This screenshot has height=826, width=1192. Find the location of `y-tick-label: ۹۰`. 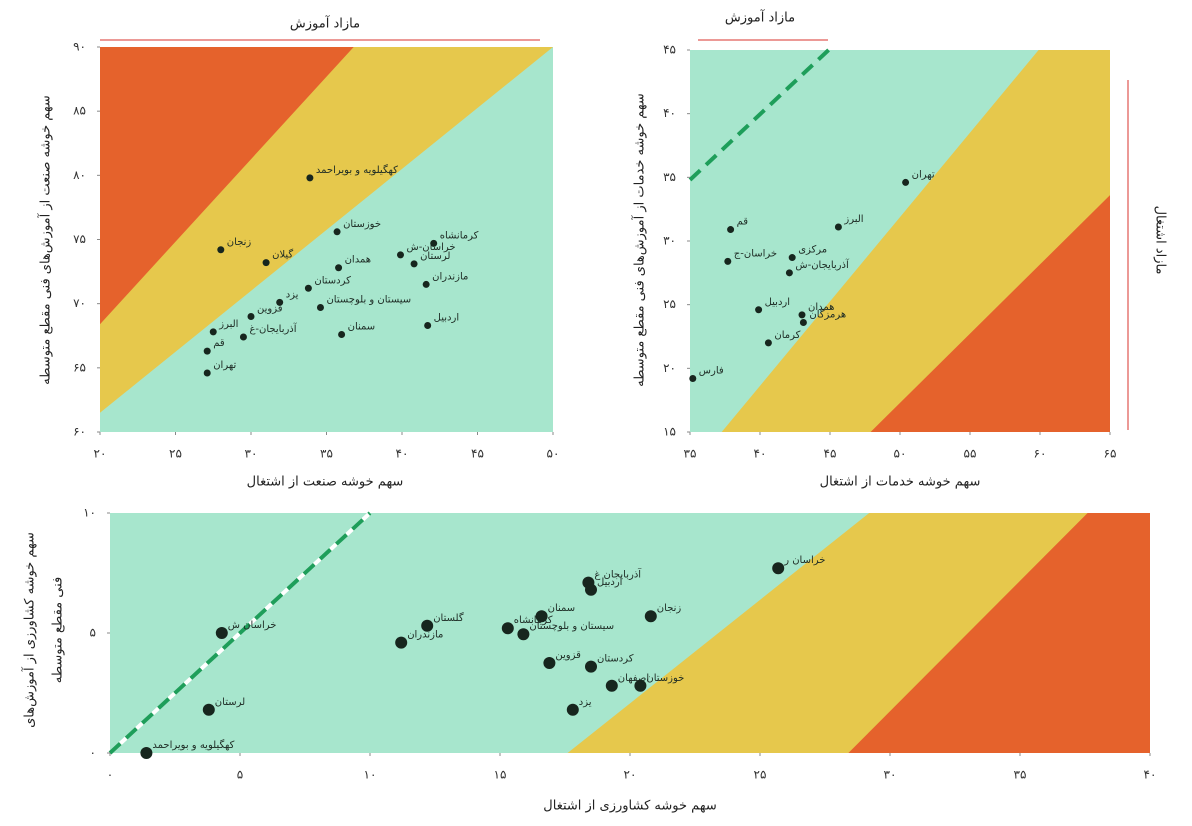

y-tick-label: ۹۰ is located at coordinates (79, 47).